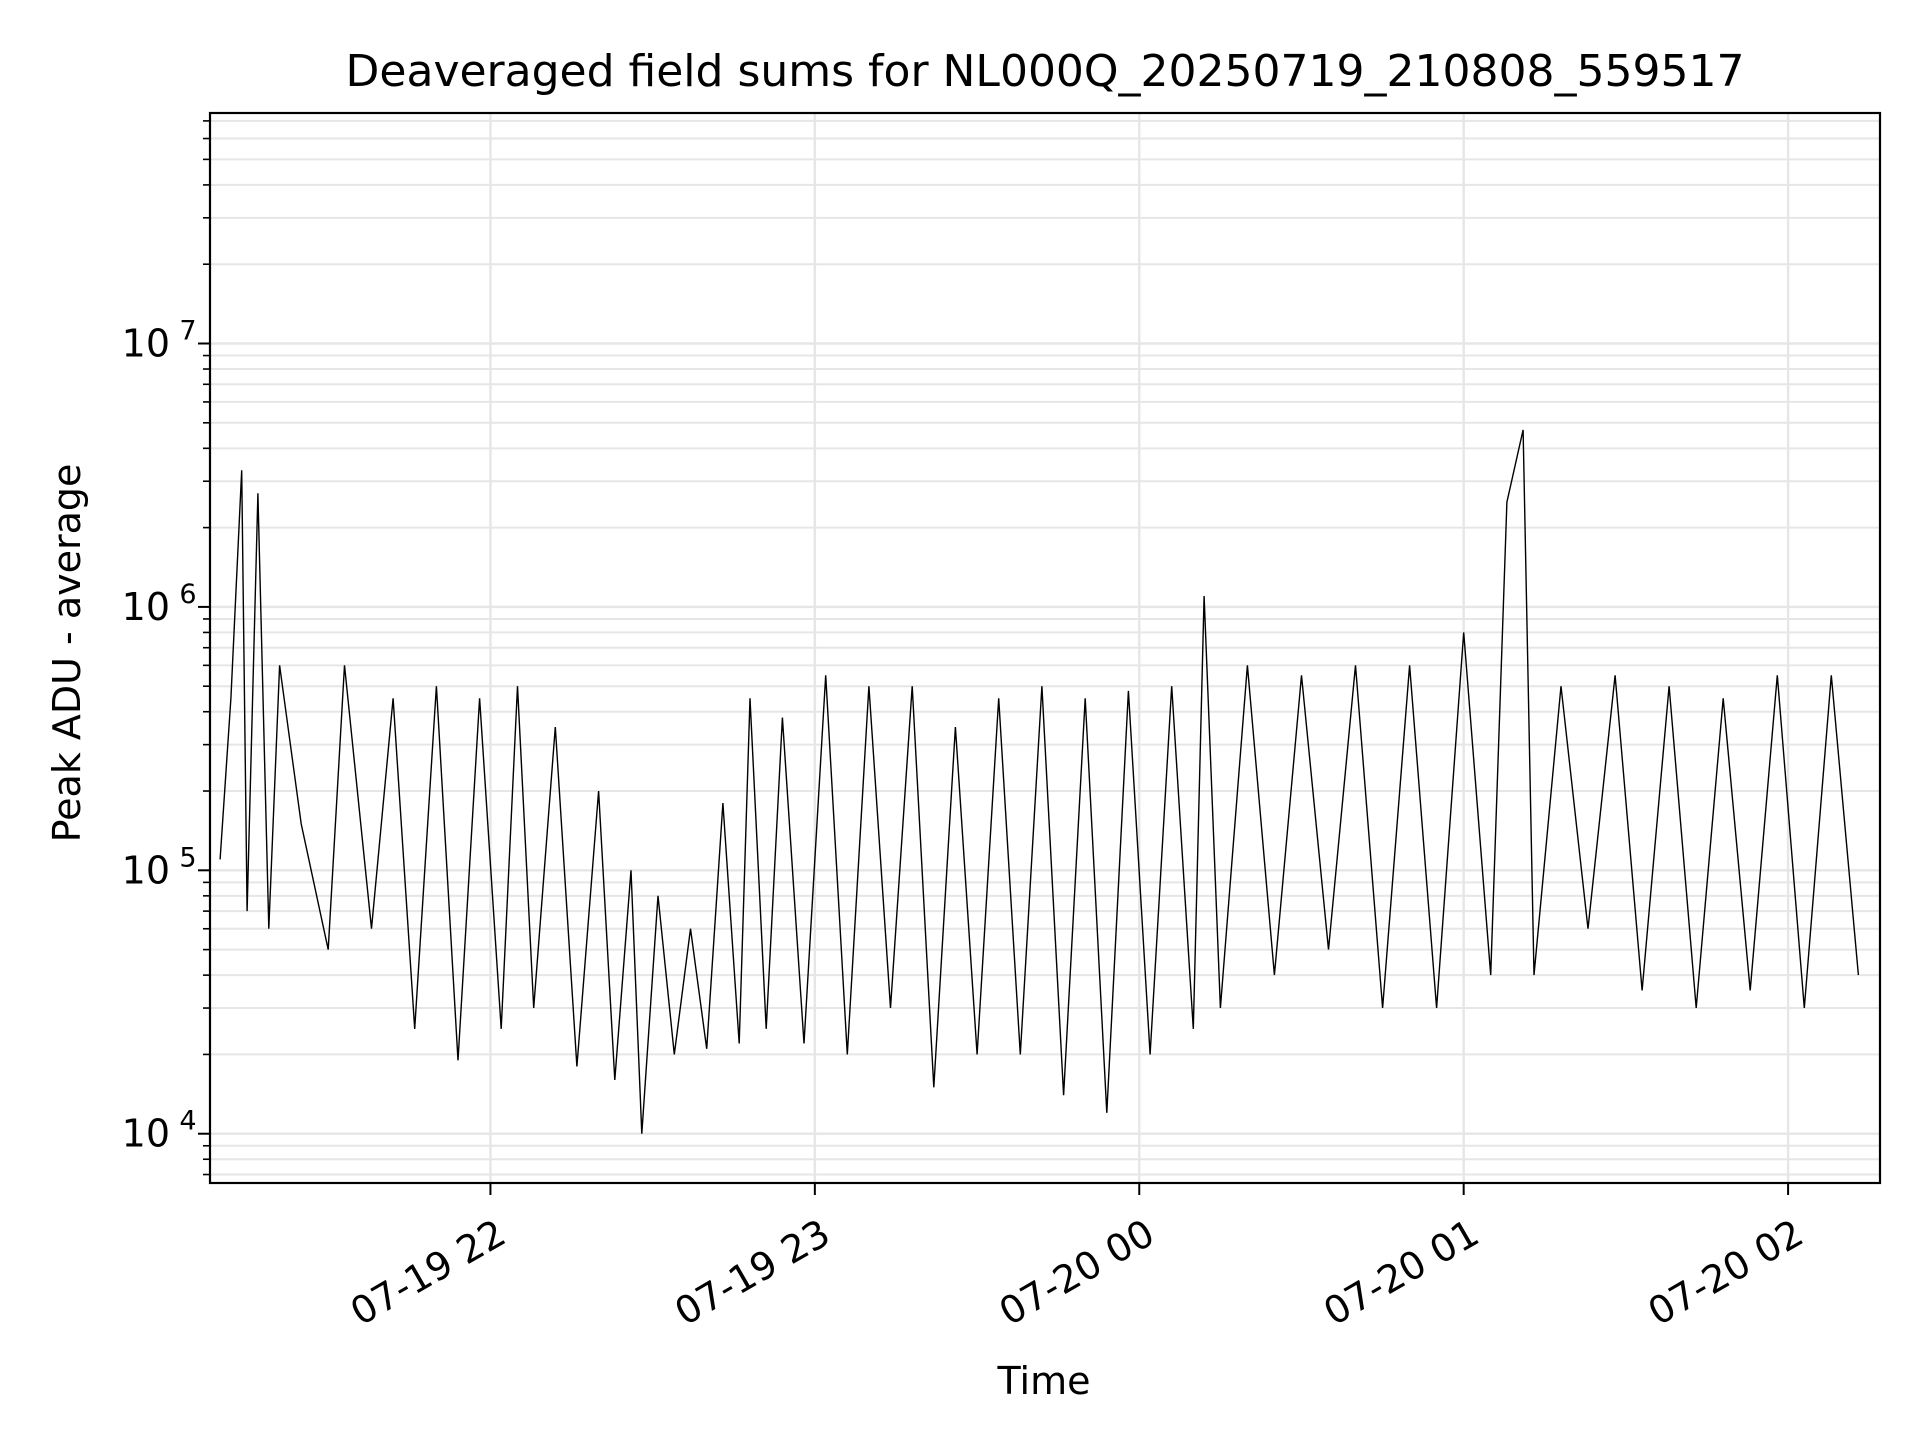 This screenshot has width=1920, height=1440. What do you see at coordinates (1044, 1381) in the screenshot?
I see `x-axis-label: Time` at bounding box center [1044, 1381].